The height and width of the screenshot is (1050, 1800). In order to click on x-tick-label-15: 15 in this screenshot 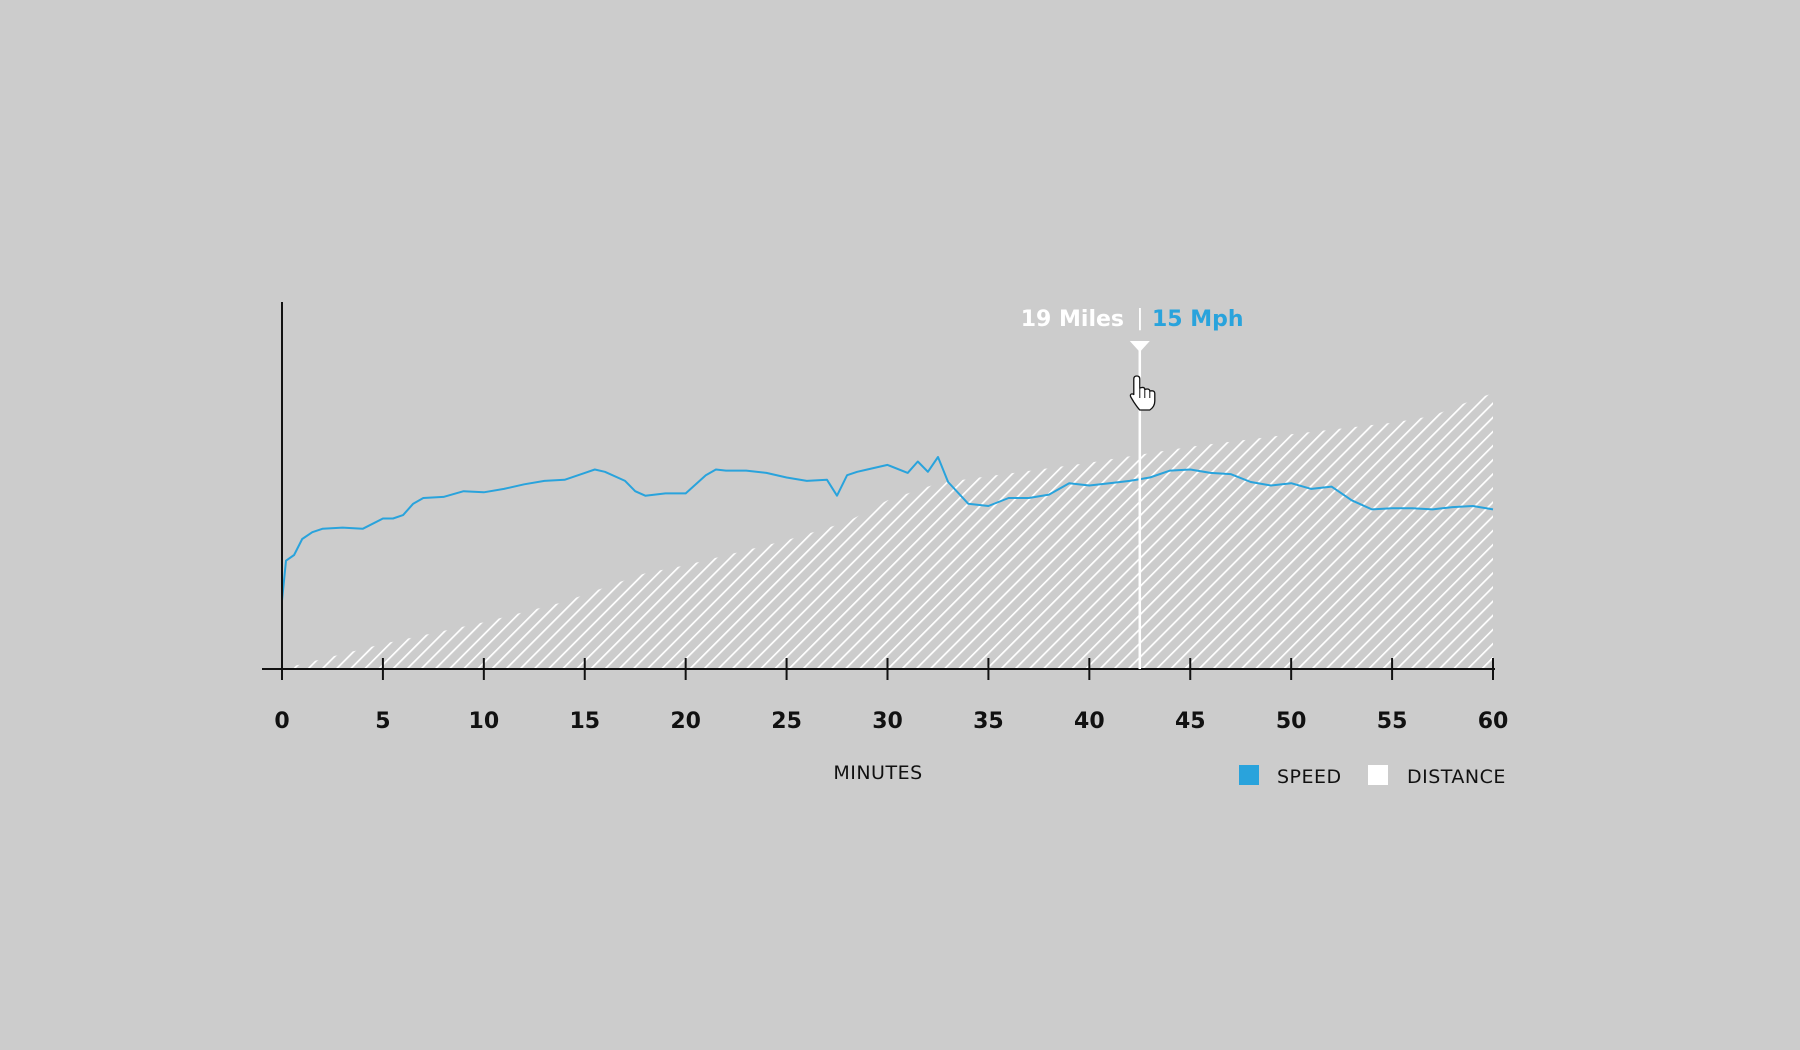, I will do `click(584, 721)`.